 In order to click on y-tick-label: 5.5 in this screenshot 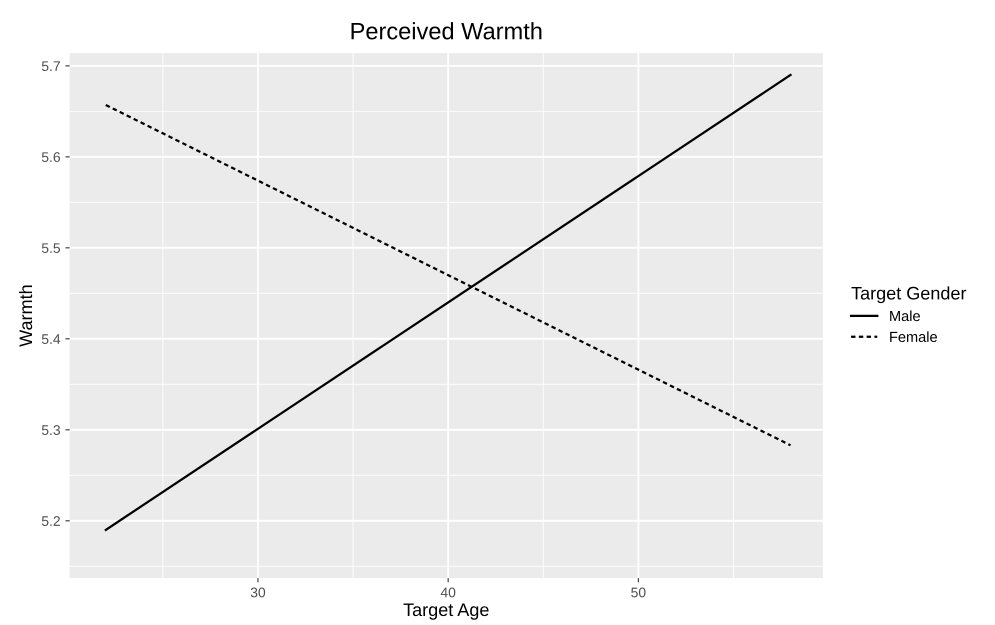, I will do `click(51, 248)`.